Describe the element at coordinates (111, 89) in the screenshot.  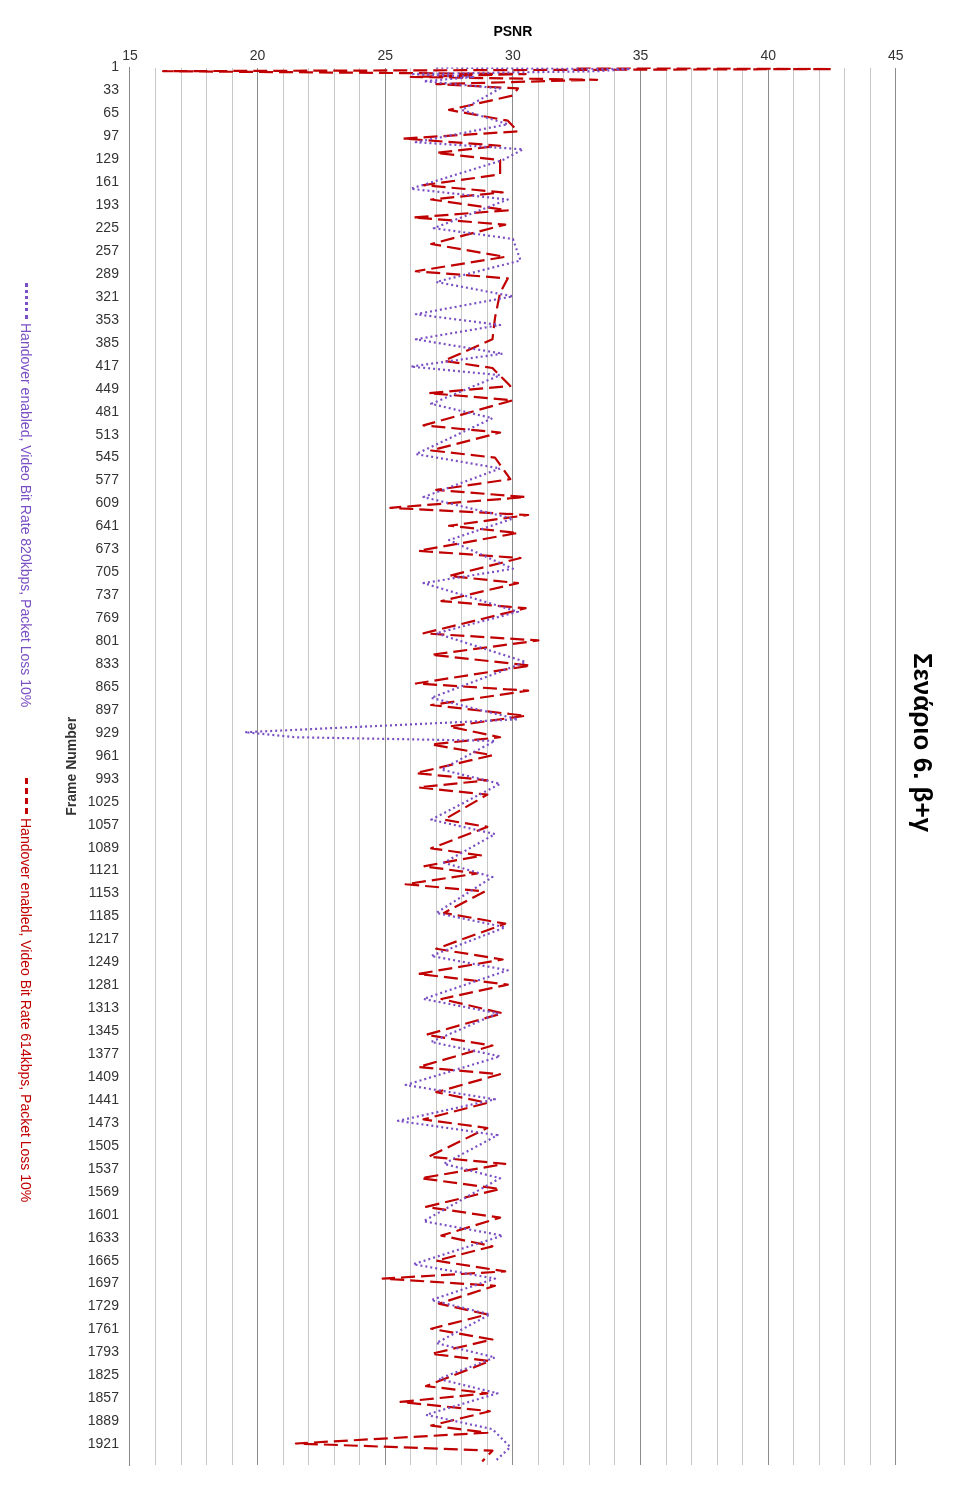
I see `y-tick-label: 33` at that location.